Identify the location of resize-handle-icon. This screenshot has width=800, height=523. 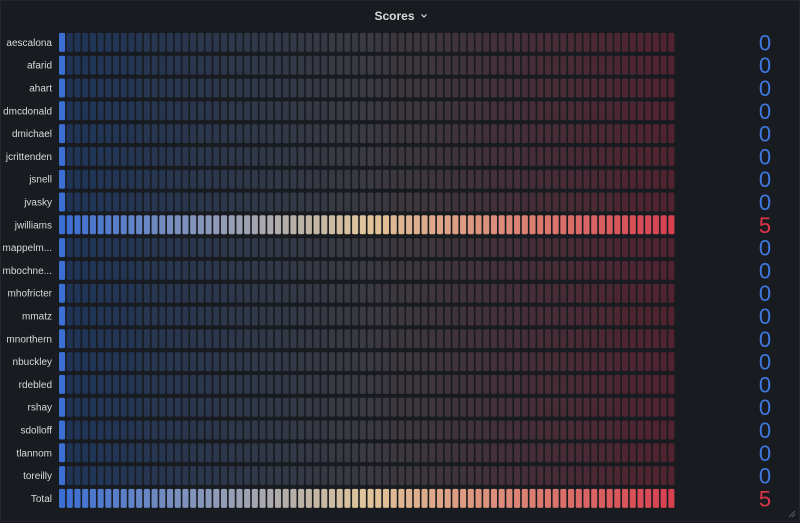
(792, 514).